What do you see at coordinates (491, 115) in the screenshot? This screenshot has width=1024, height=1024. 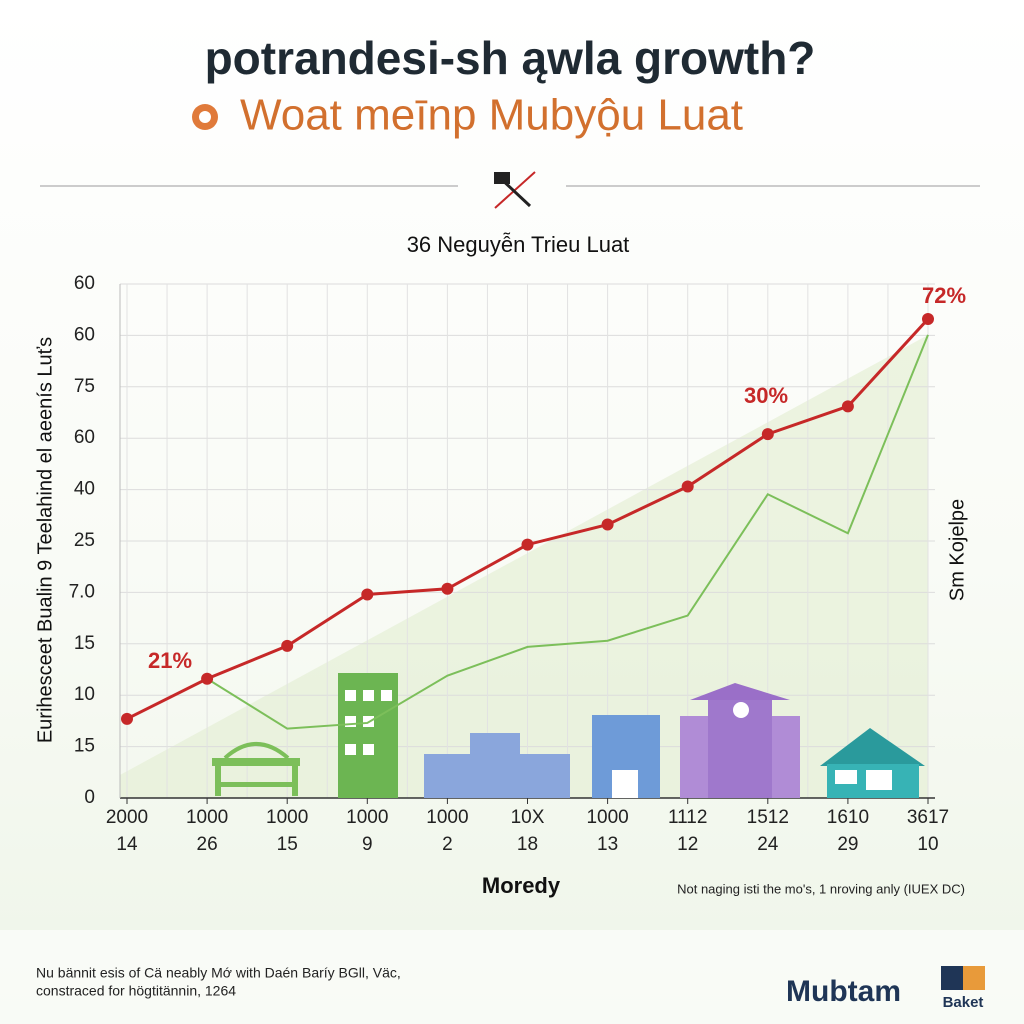 I see `page-subtitle: Woat meīnp Mubyộu Luat` at bounding box center [491, 115].